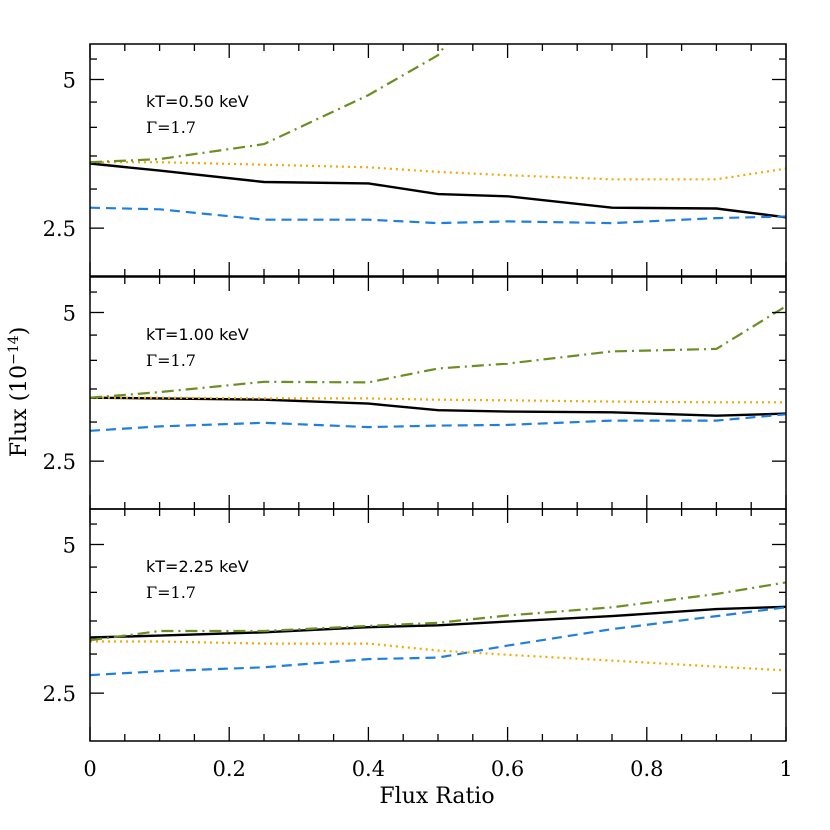 The height and width of the screenshot is (830, 830). Describe the element at coordinates (19, 411) in the screenshot. I see `y-axis-title-main: Flux (10` at that location.